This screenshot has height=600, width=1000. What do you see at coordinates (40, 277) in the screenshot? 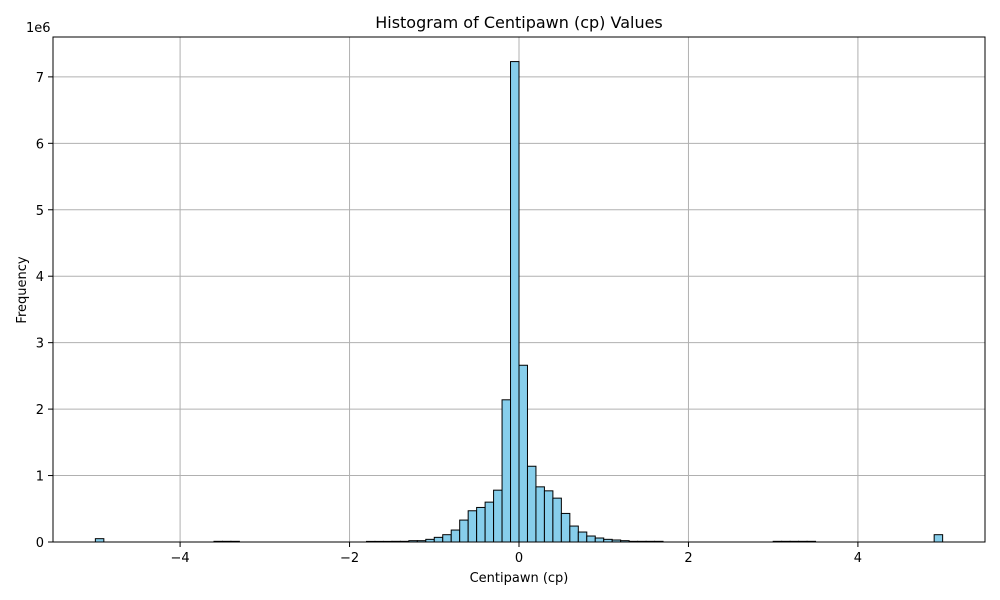
I see `y-tick-label: 4` at bounding box center [40, 277].